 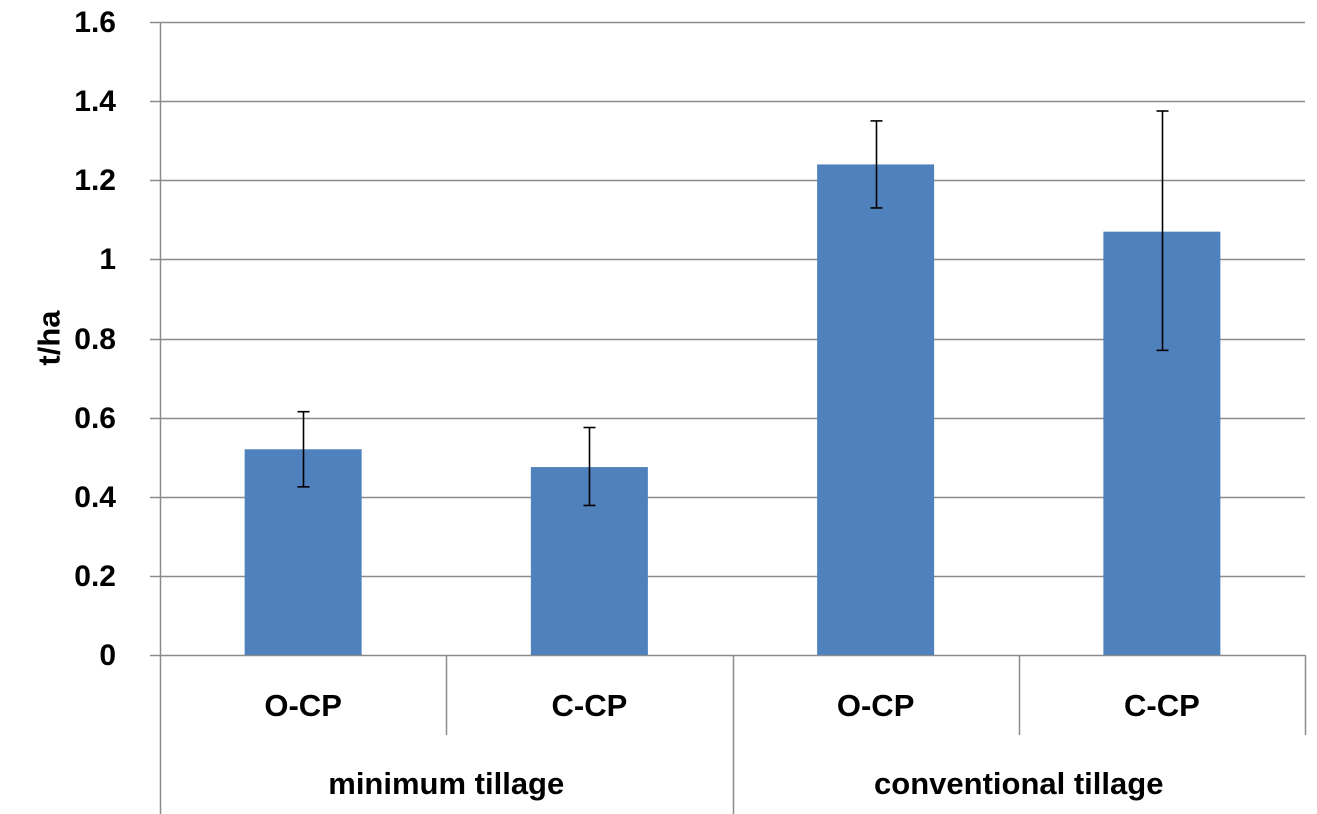 I want to click on x-group-label: minimum tillage, so click(x=446, y=783).